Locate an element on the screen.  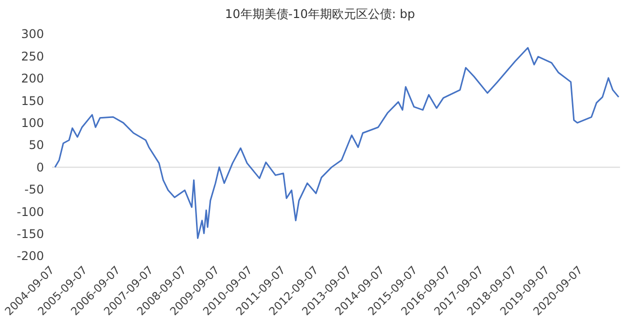
y-tick-label: 0 is located at coordinates (40, 167).